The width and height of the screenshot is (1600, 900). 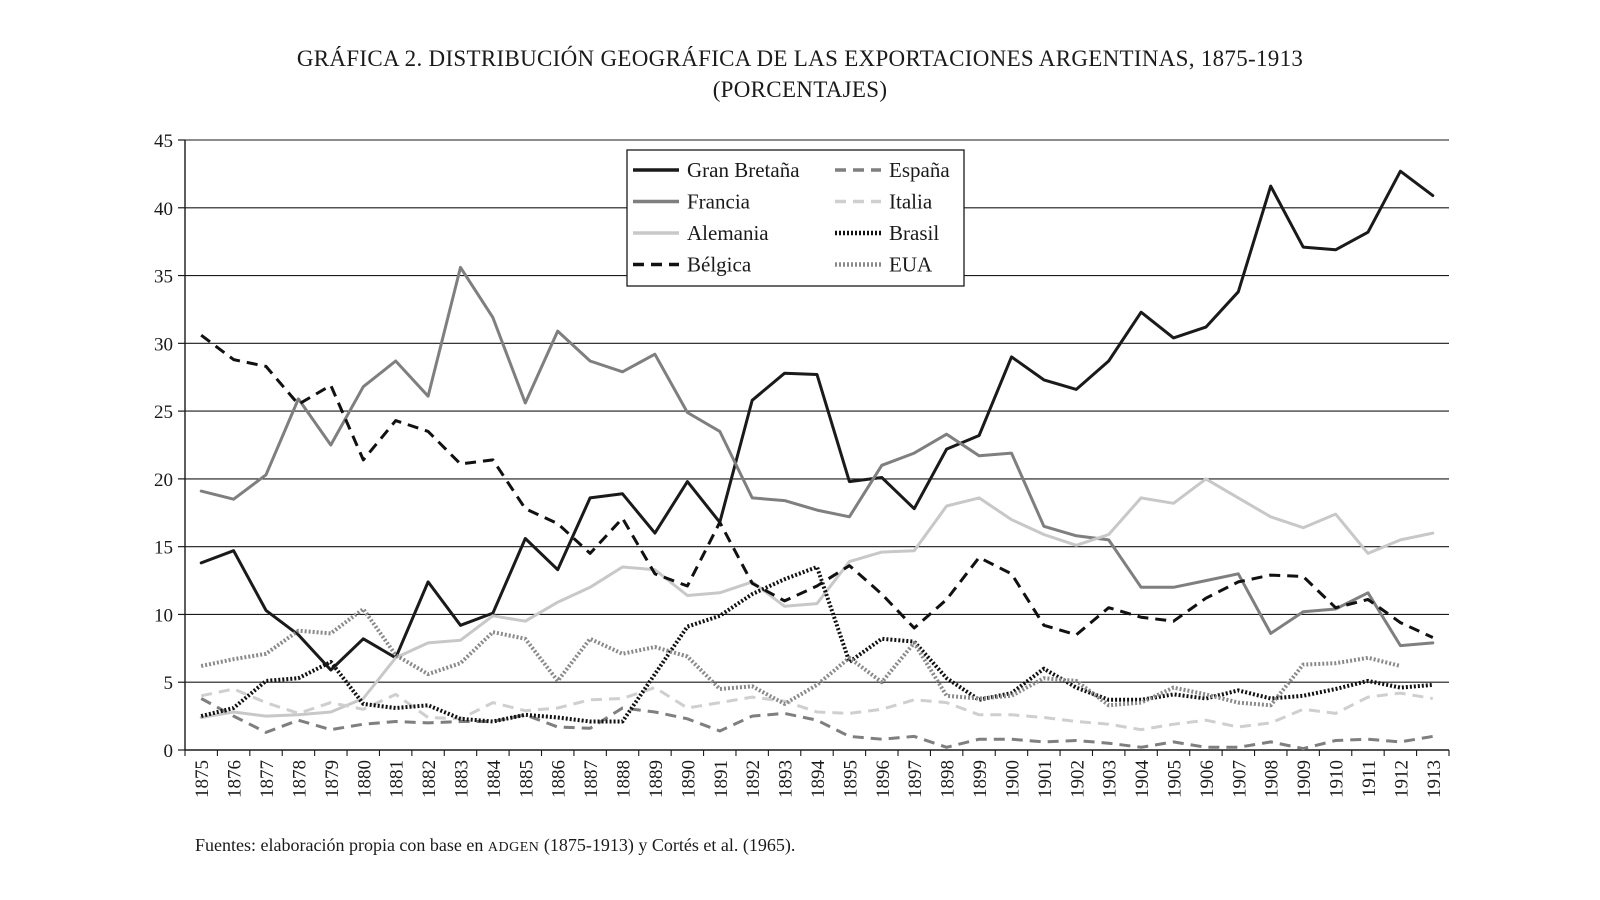 I want to click on y-tick-label: 40, so click(x=163, y=209).